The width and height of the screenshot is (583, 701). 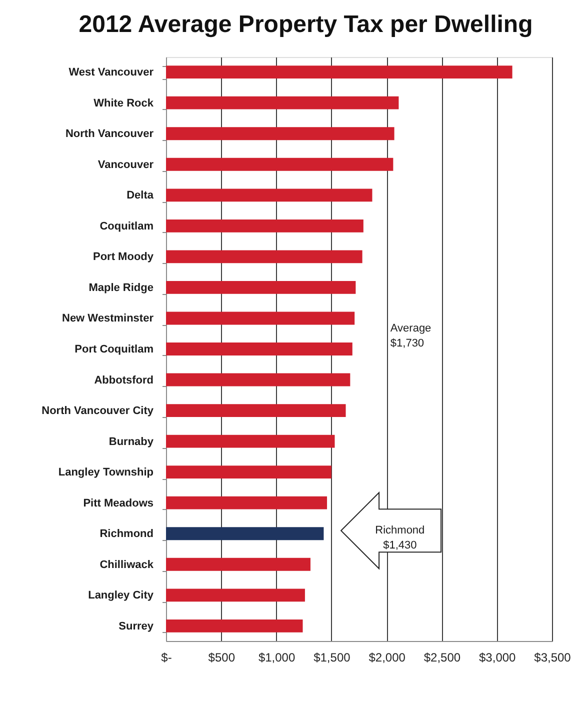 What do you see at coordinates (332, 657) in the screenshot?
I see `x-tick-label: $1,500` at bounding box center [332, 657].